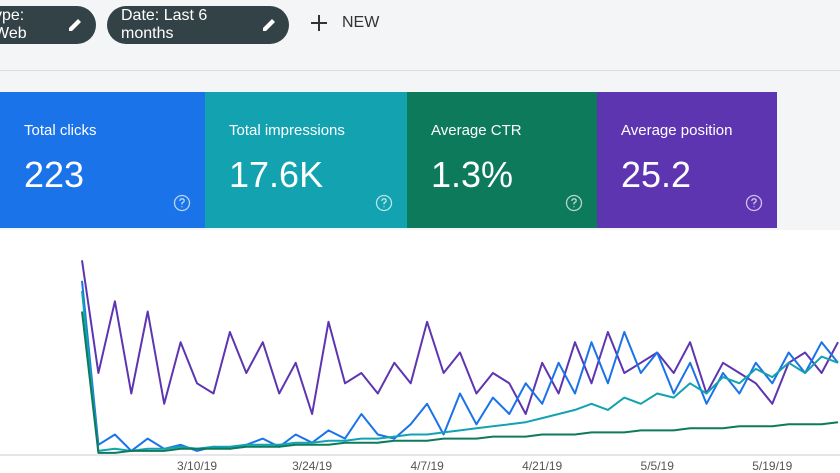 The width and height of the screenshot is (840, 473). I want to click on metric-label: Average position, so click(677, 130).